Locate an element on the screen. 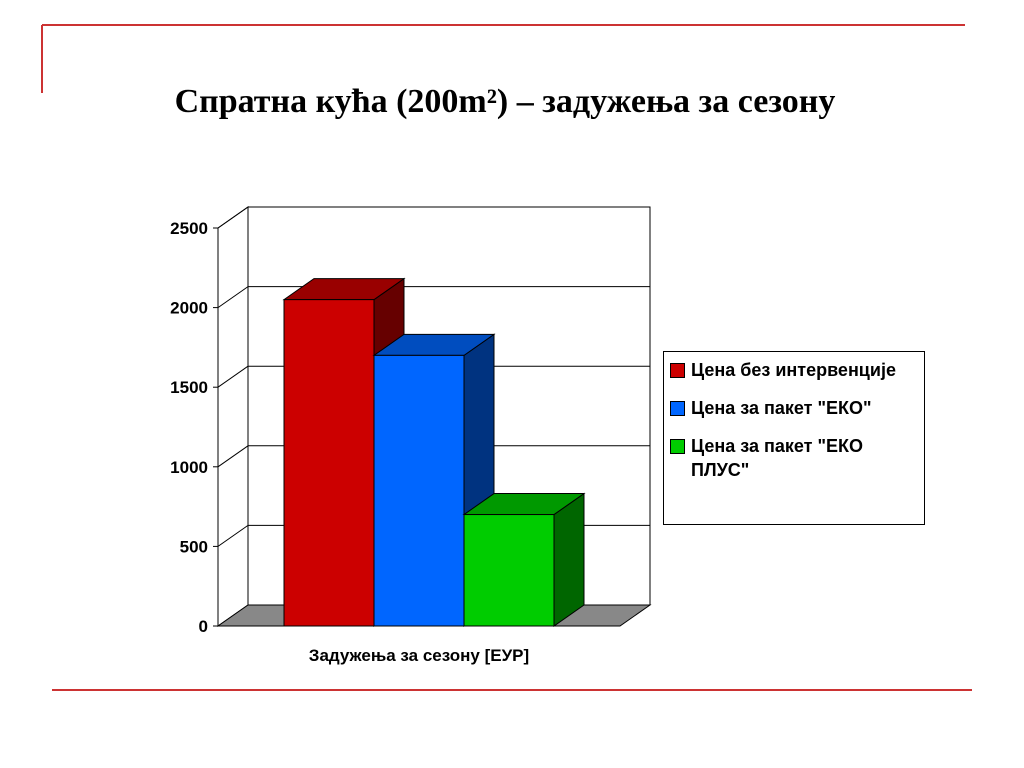 The height and width of the screenshot is (768, 1024). y-tick-label: 2000 is located at coordinates (189, 308).